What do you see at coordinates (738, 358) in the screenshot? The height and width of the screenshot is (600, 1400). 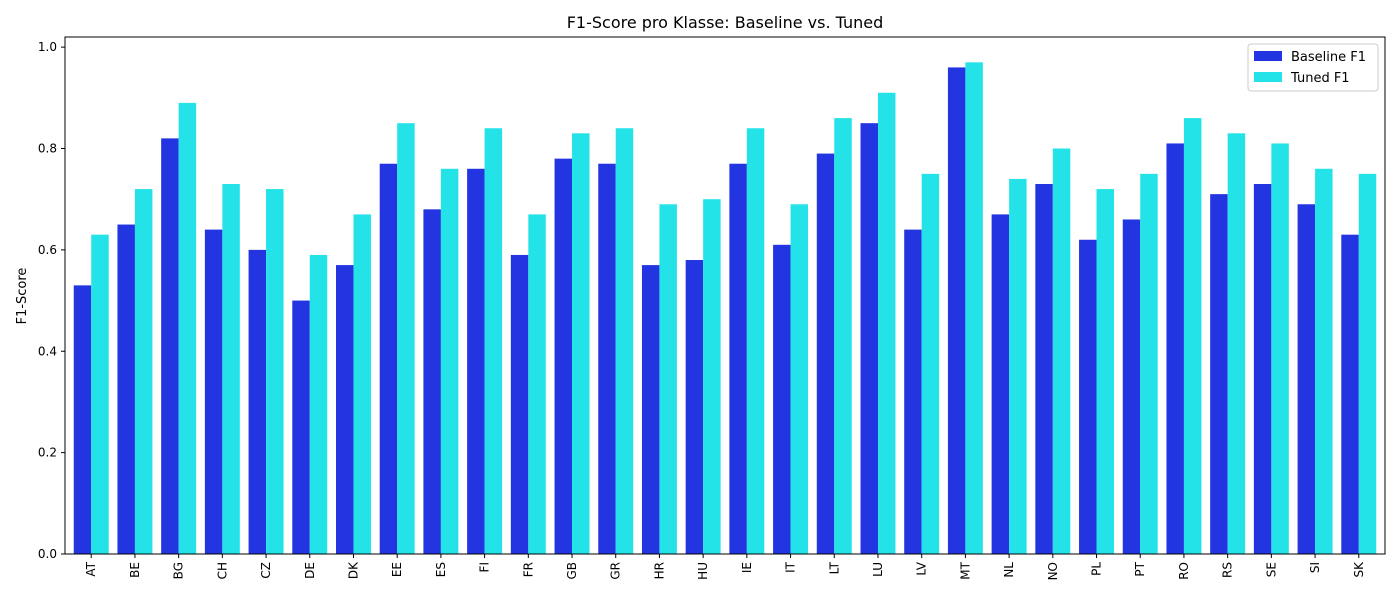 I see `bar-baseline-ie` at bounding box center [738, 358].